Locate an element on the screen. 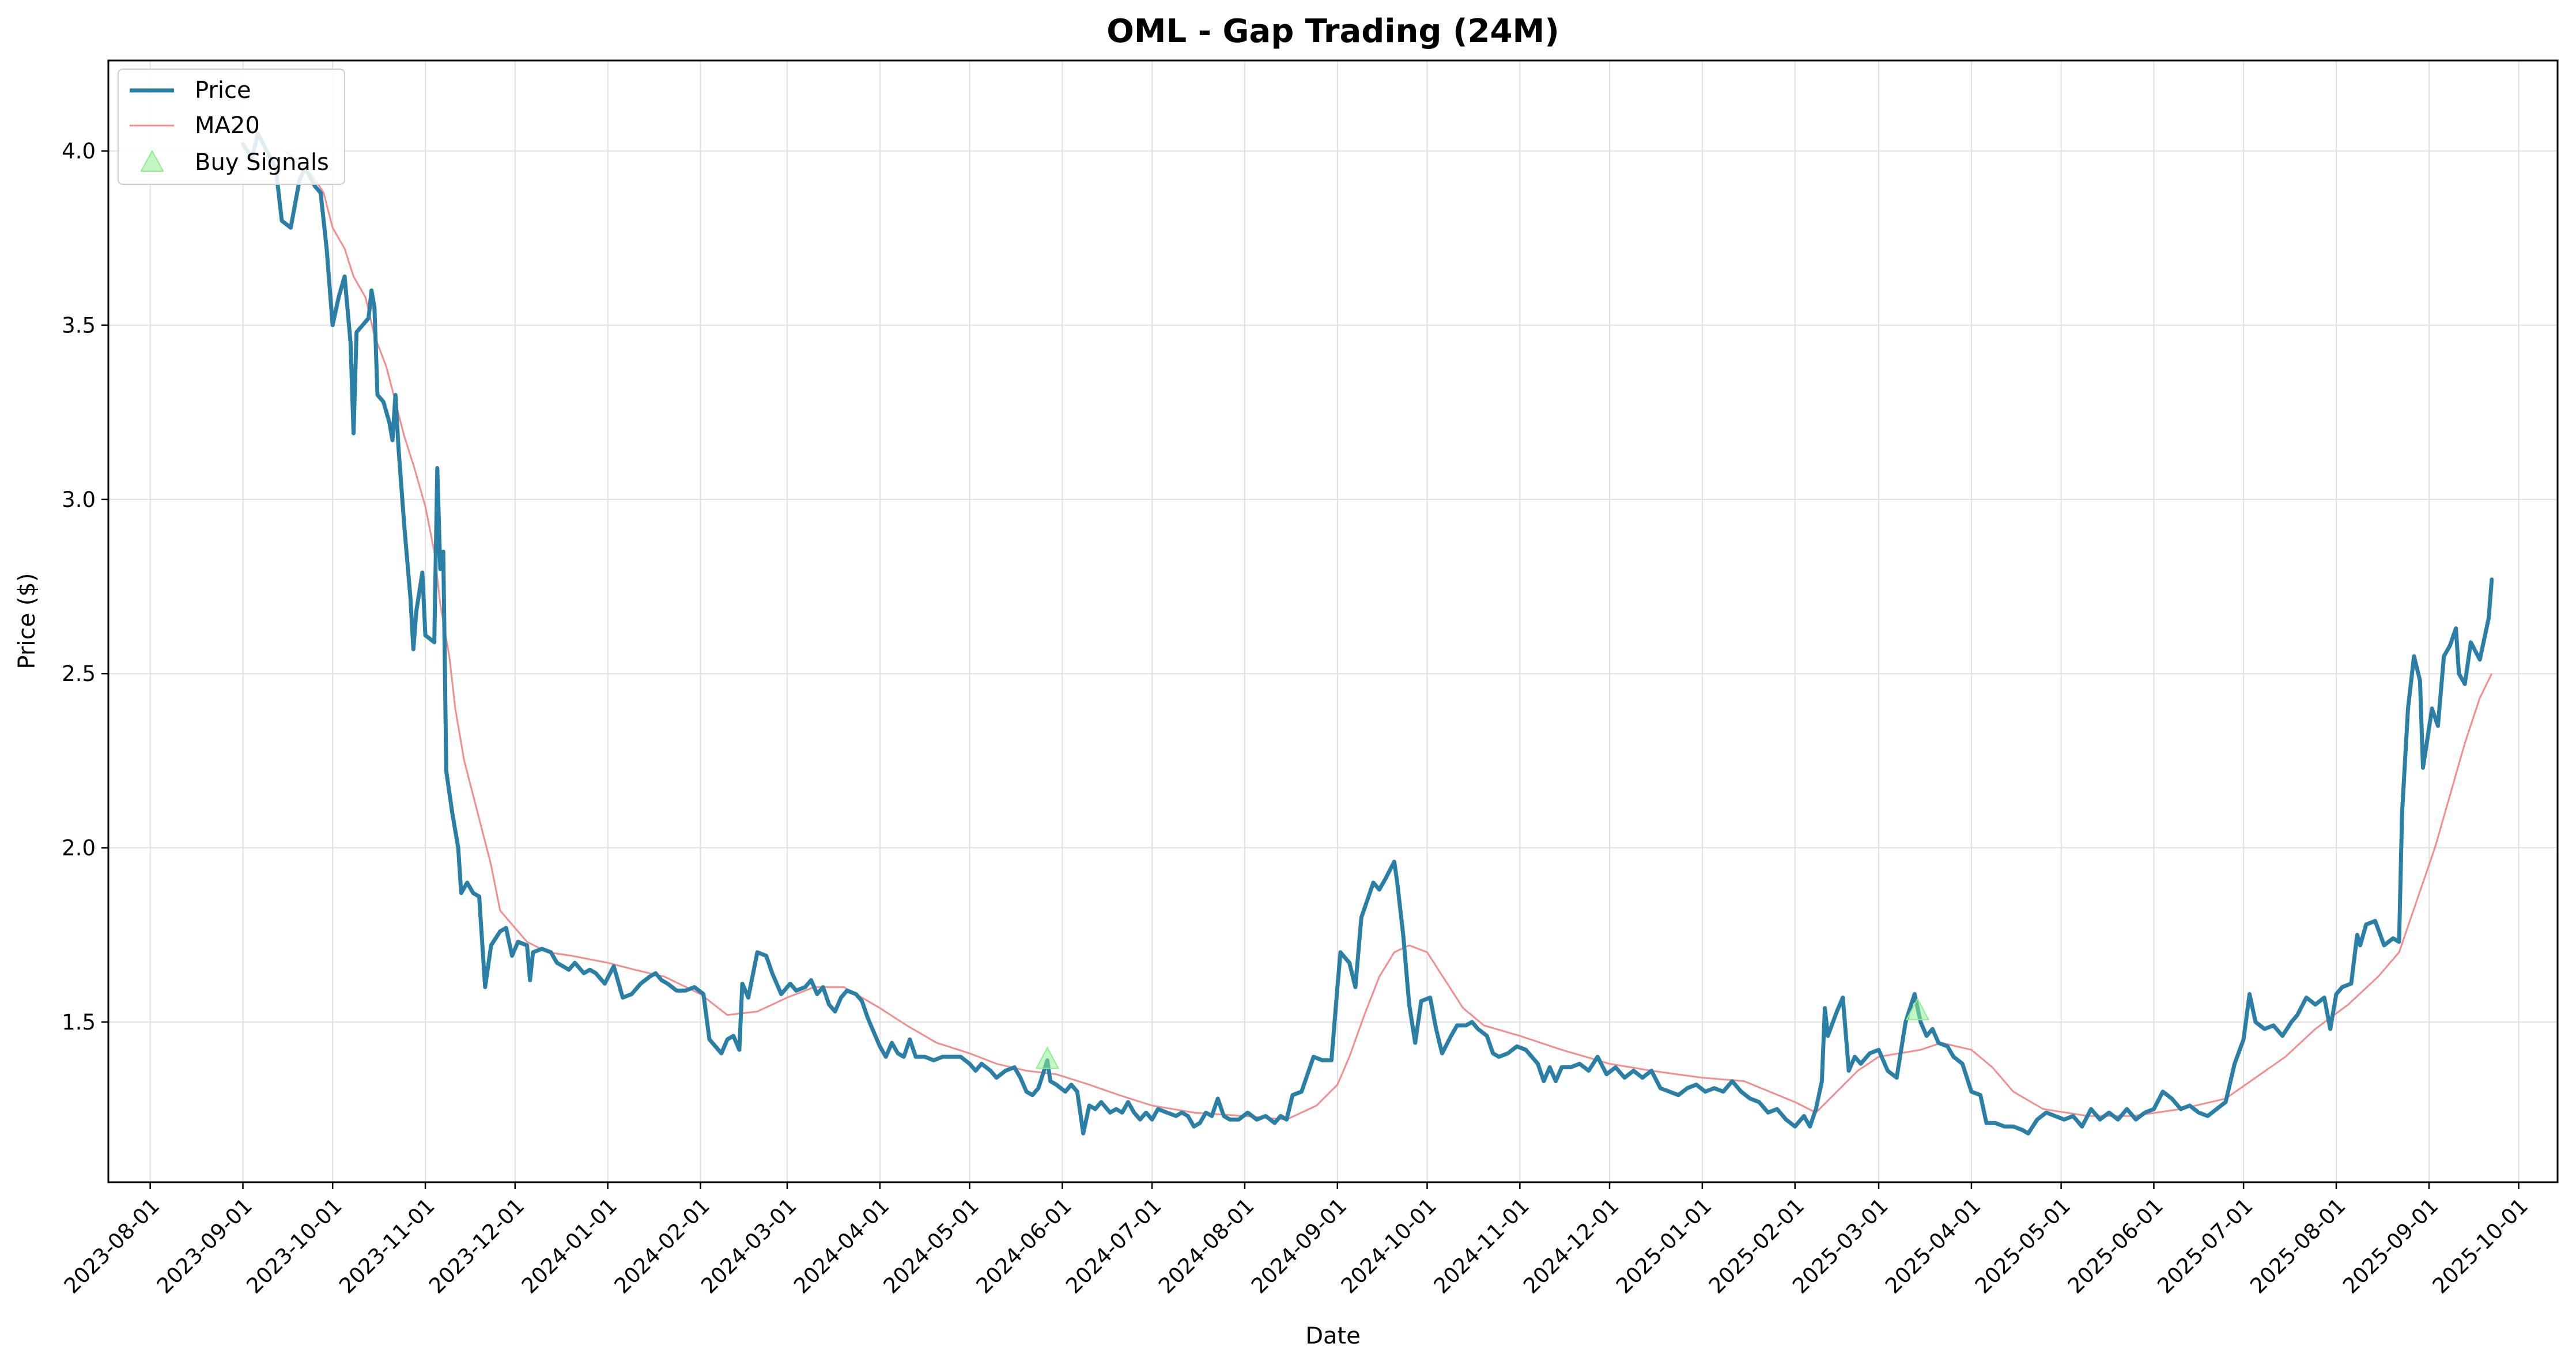 The width and height of the screenshot is (2576, 1366). x-tick-label: 2025-10-01 is located at coordinates (2480, 1245).